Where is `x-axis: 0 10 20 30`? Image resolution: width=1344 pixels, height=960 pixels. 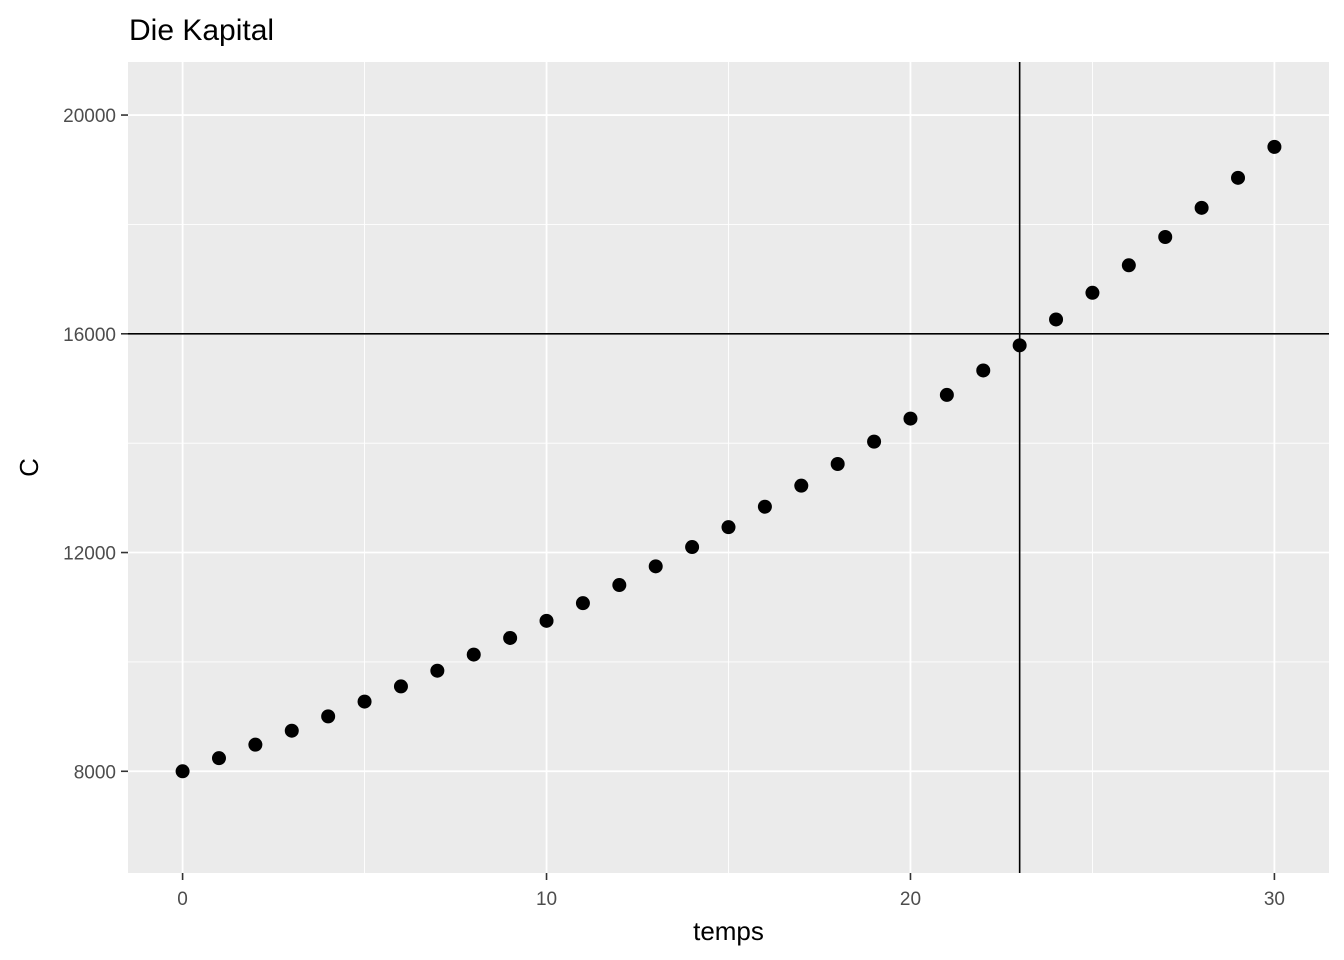 x-axis: 0 10 20 30 is located at coordinates (731, 891).